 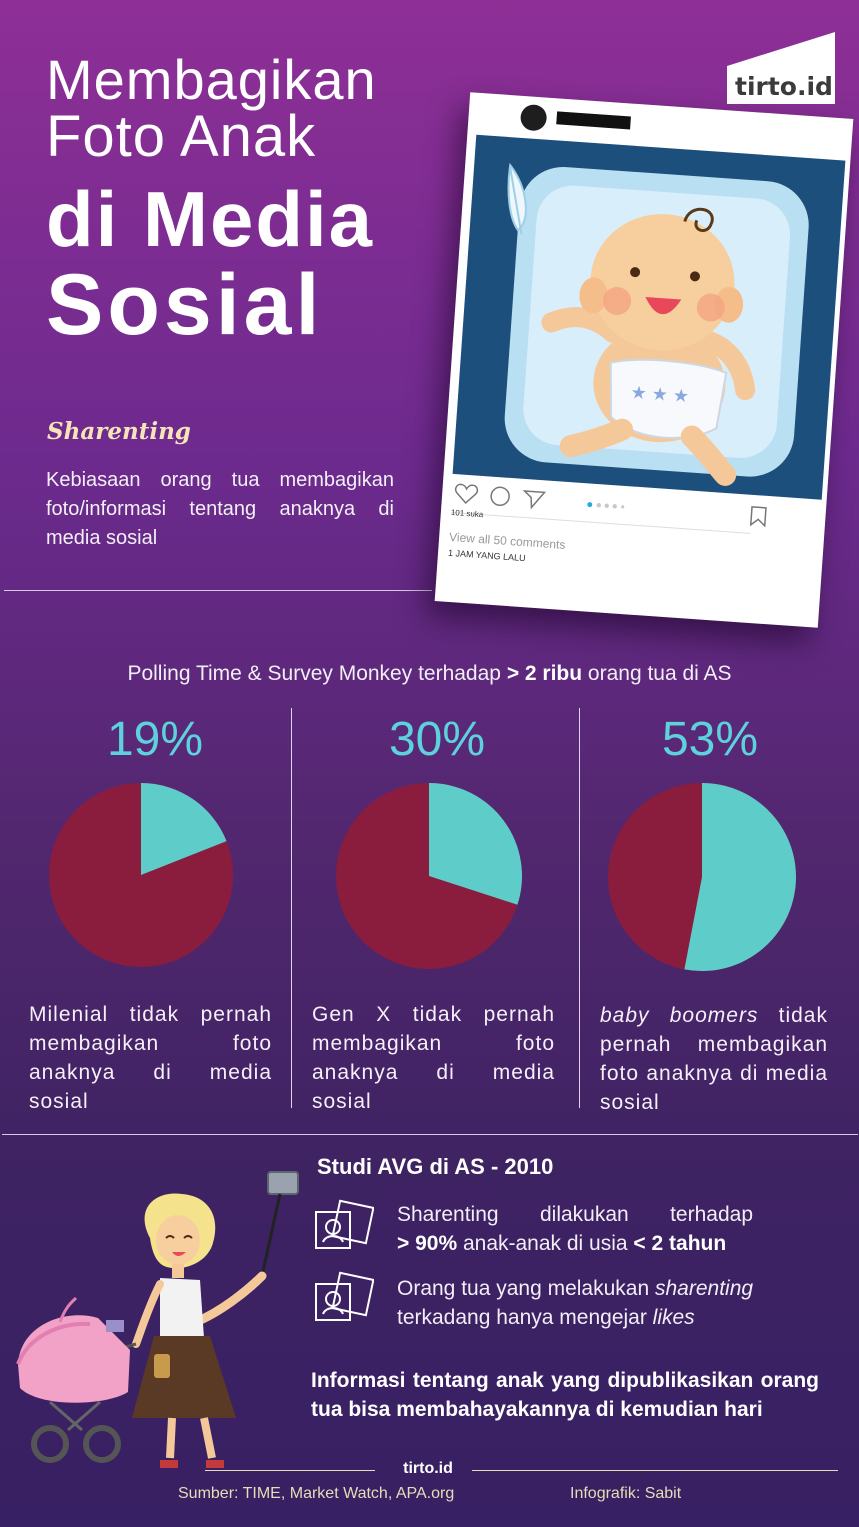 What do you see at coordinates (185, 305) in the screenshot?
I see `title-line-4: Sosial` at bounding box center [185, 305].